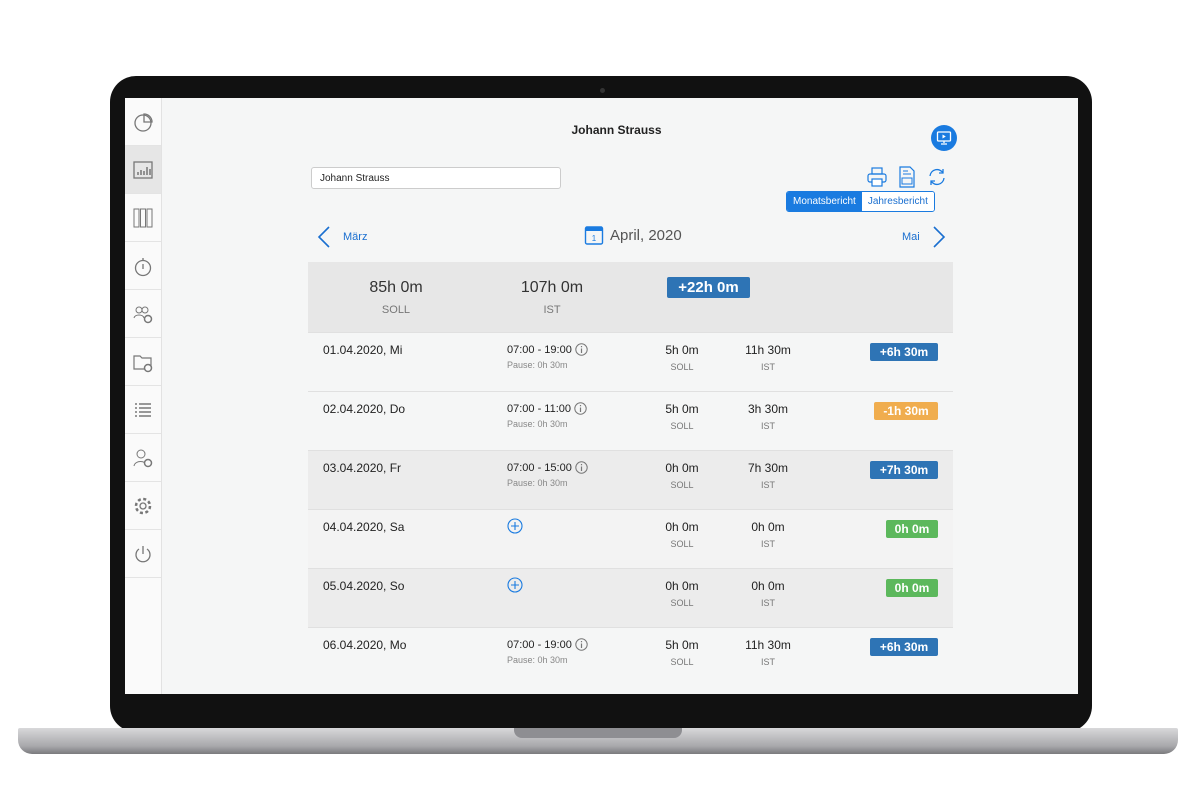  I want to click on binders-icon, so click(143, 217).